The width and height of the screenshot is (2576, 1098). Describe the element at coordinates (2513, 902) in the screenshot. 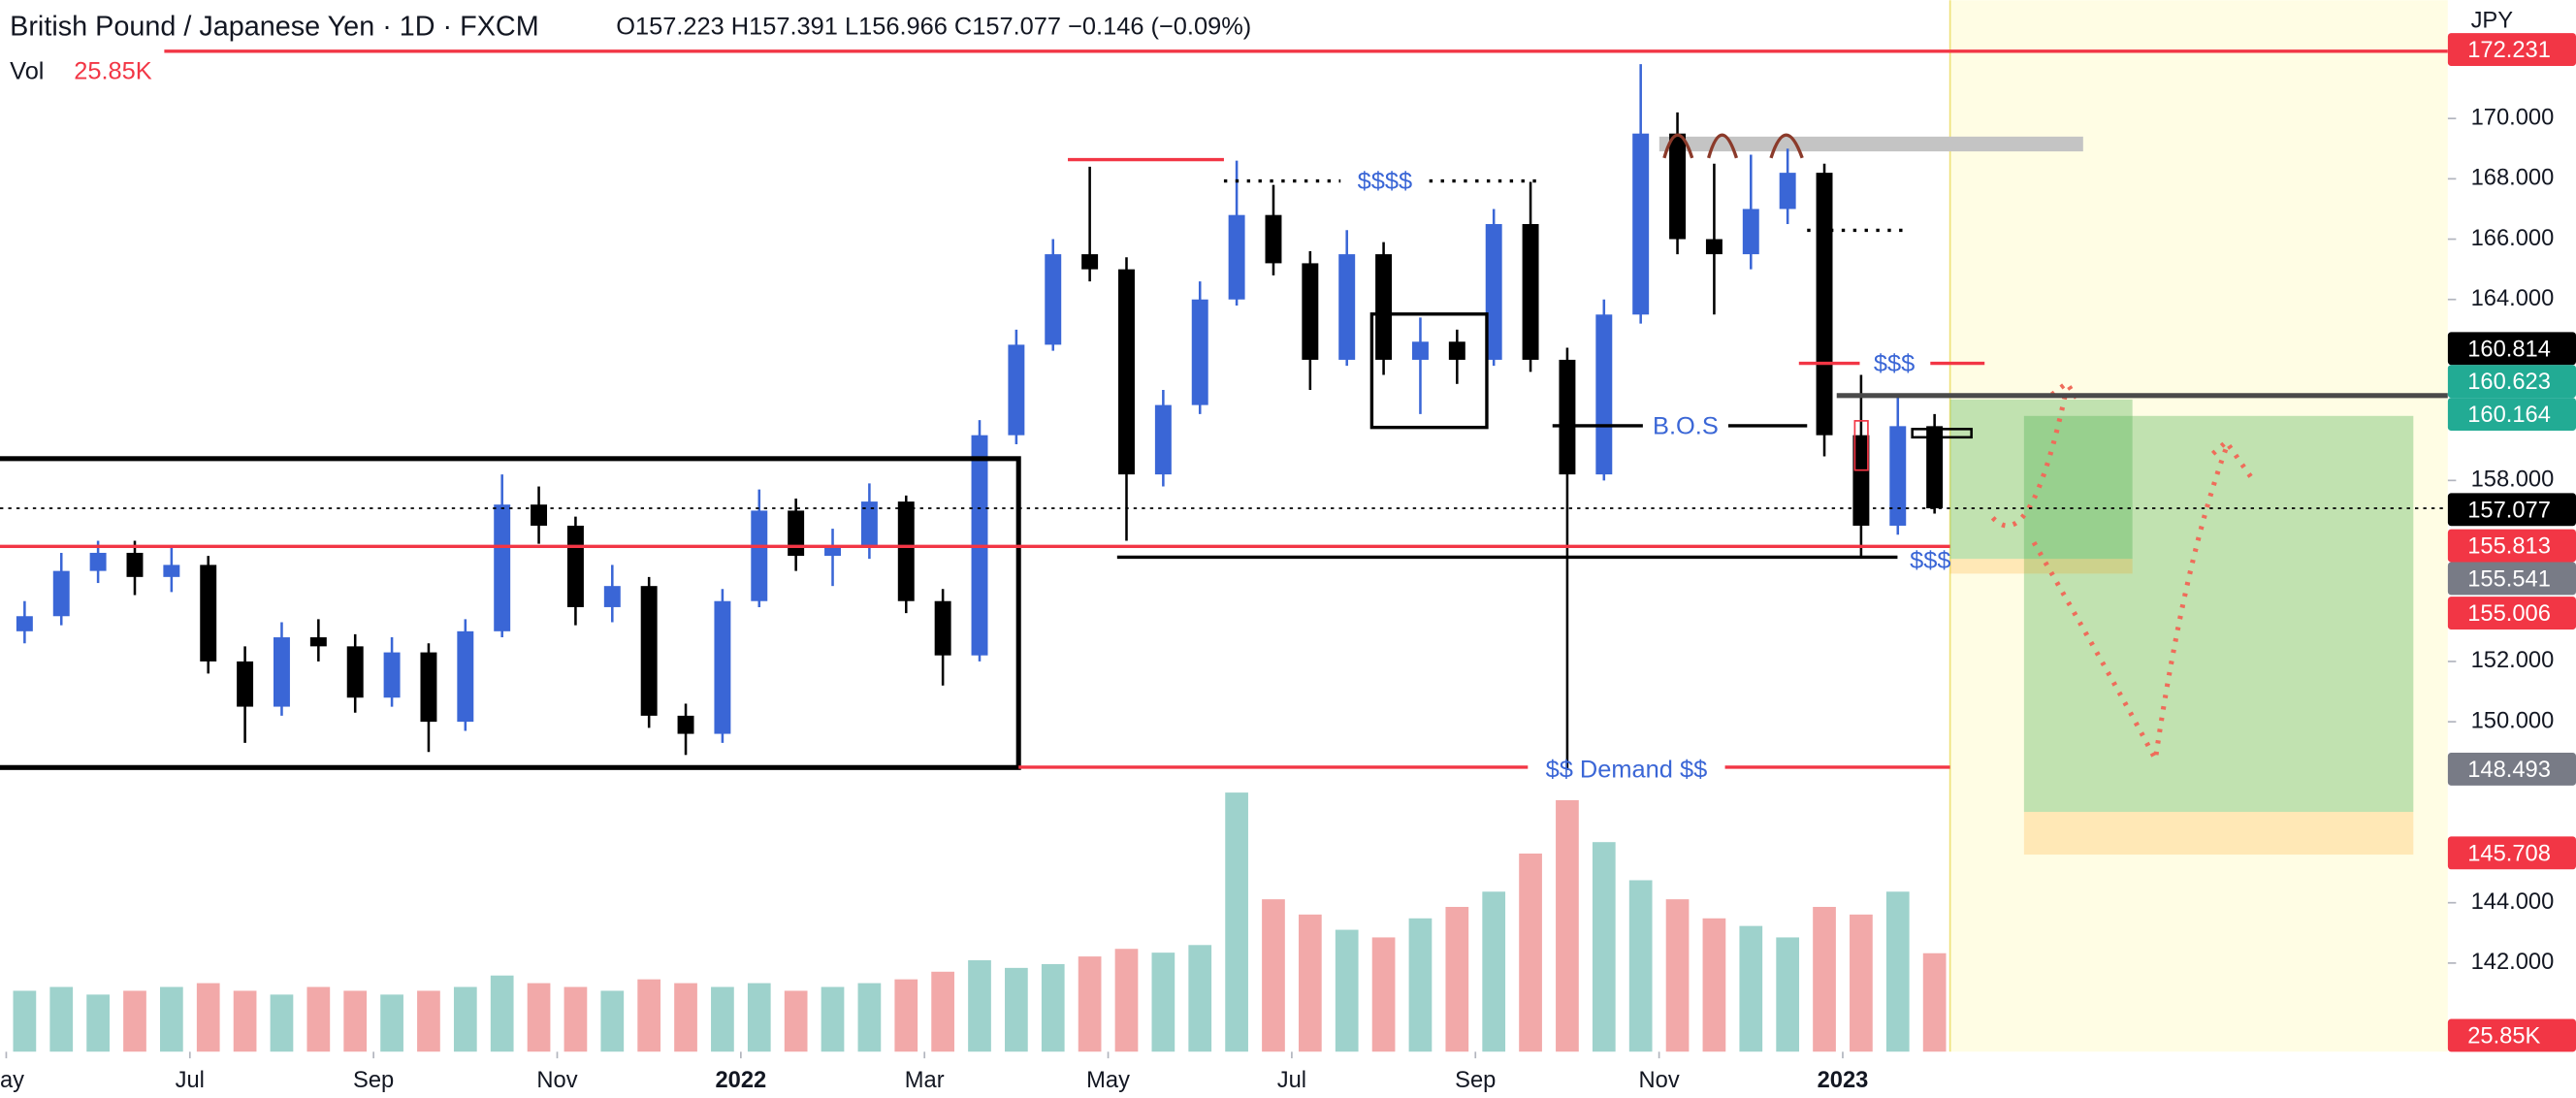

I see `y-tick-label: 144.000` at that location.